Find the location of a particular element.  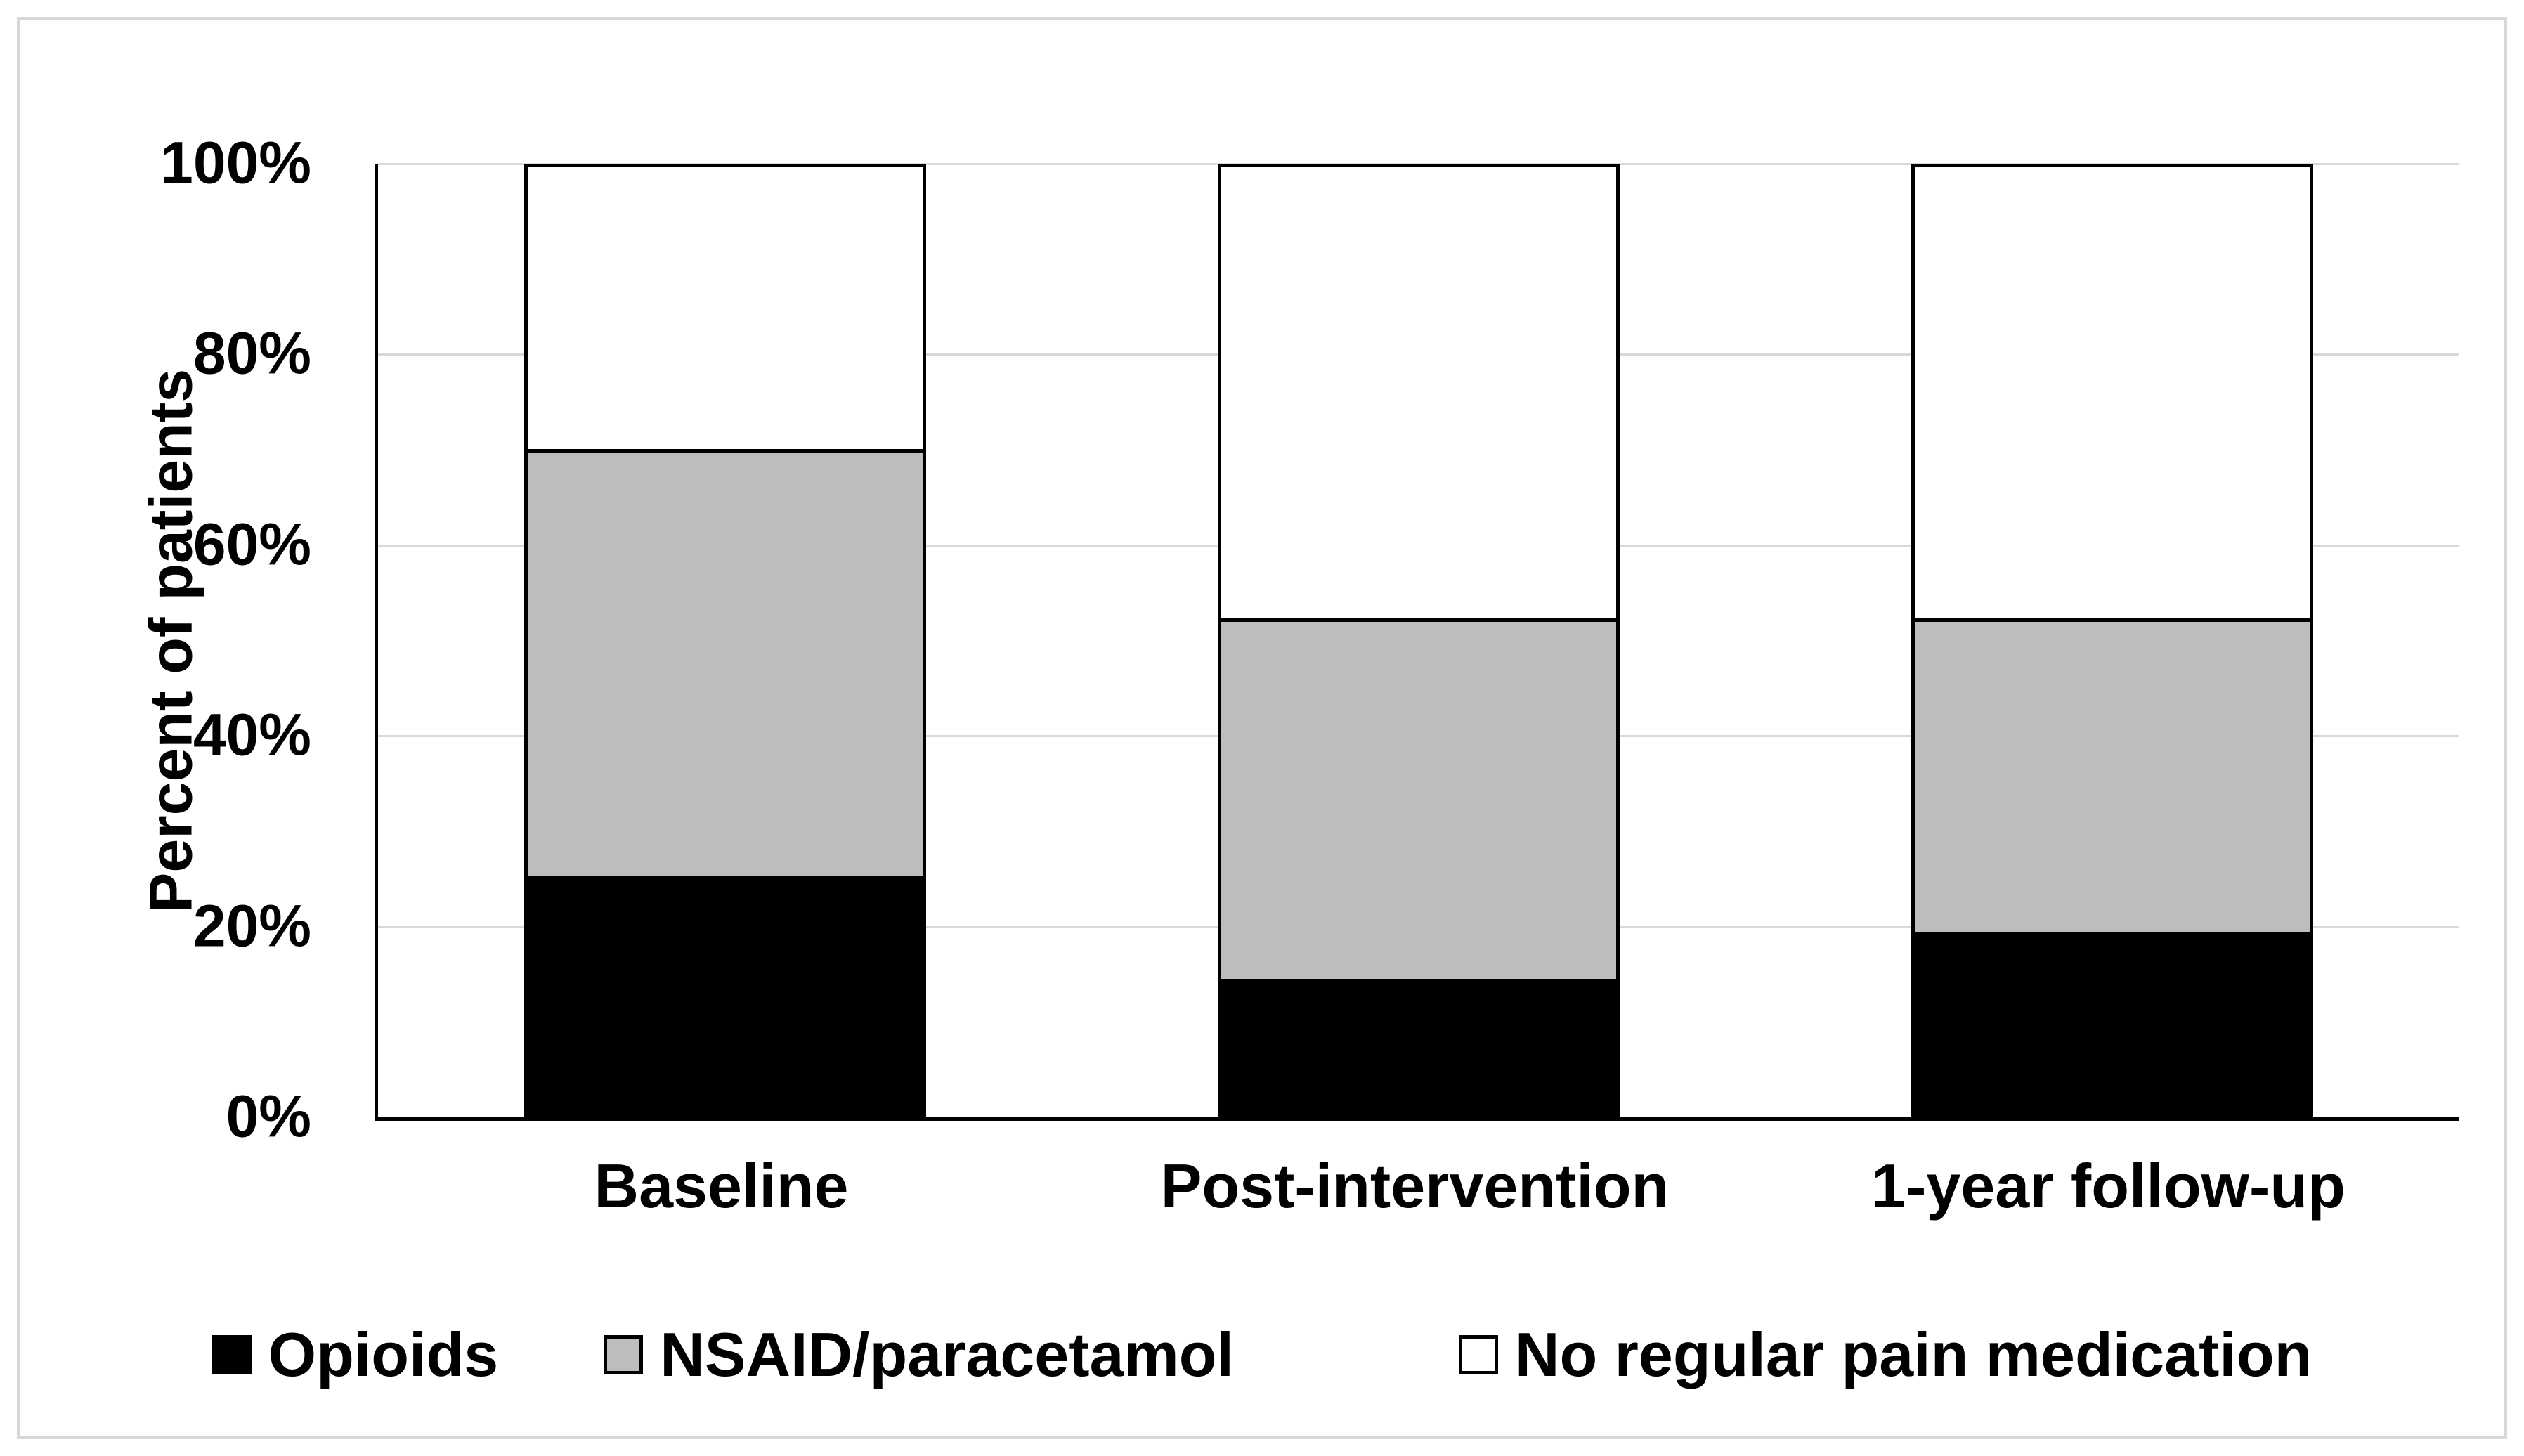

y-axis-tick-40: 40% is located at coordinates (252, 734).